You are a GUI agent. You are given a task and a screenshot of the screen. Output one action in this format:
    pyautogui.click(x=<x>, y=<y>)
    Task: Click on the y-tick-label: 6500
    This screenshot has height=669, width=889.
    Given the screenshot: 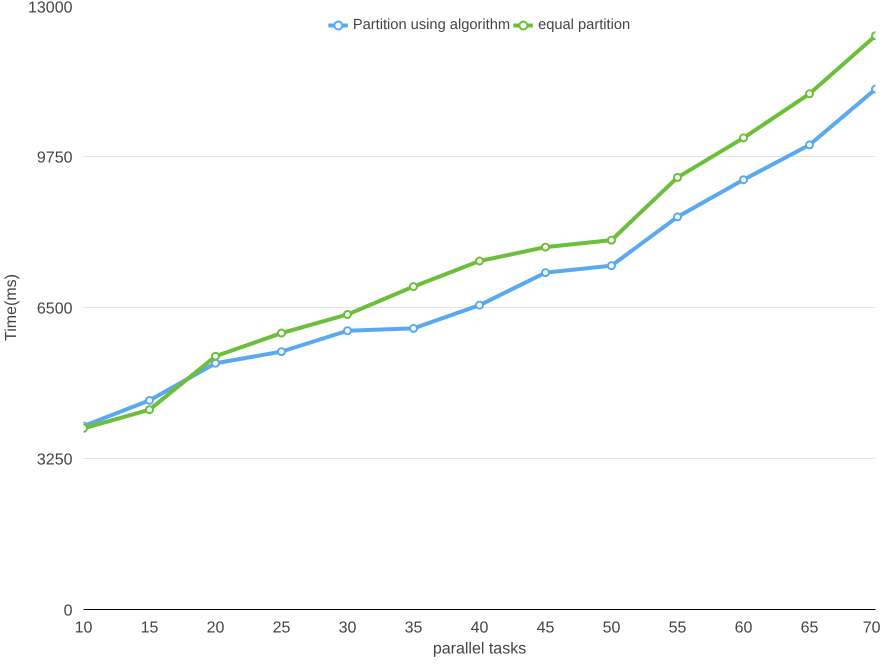 What is the action you would take?
    pyautogui.click(x=54, y=309)
    